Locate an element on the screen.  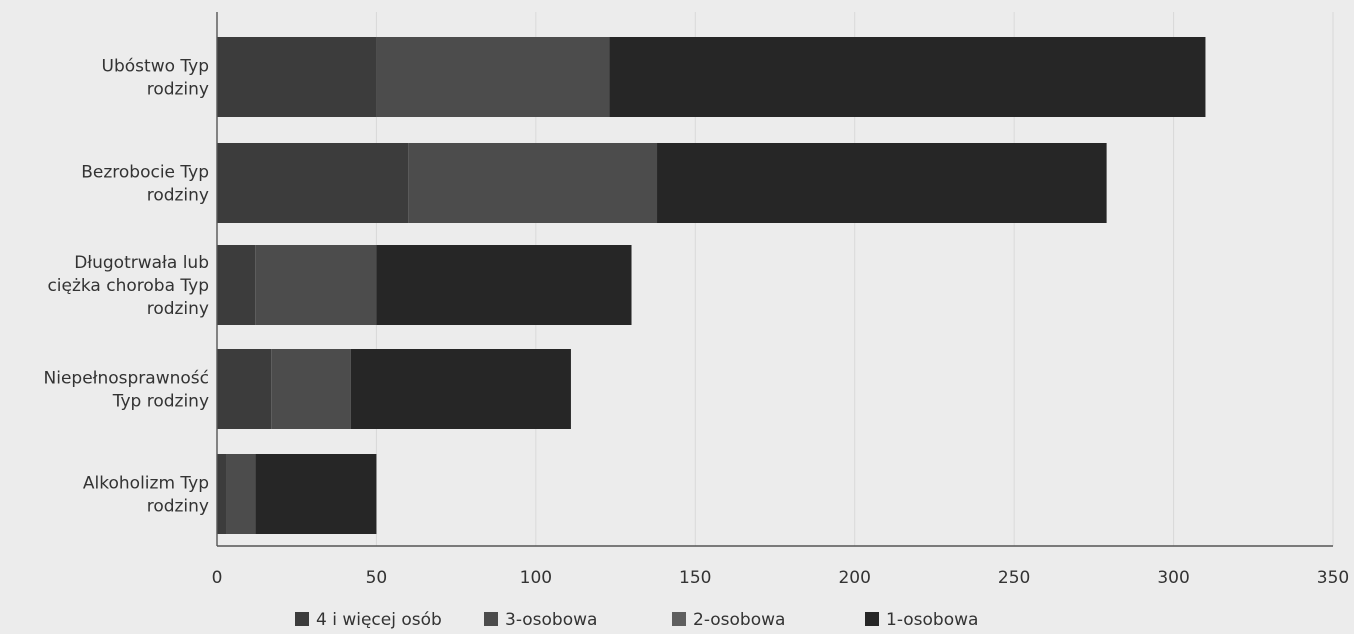
x-tick-label-0: 0 is located at coordinates (217, 578).